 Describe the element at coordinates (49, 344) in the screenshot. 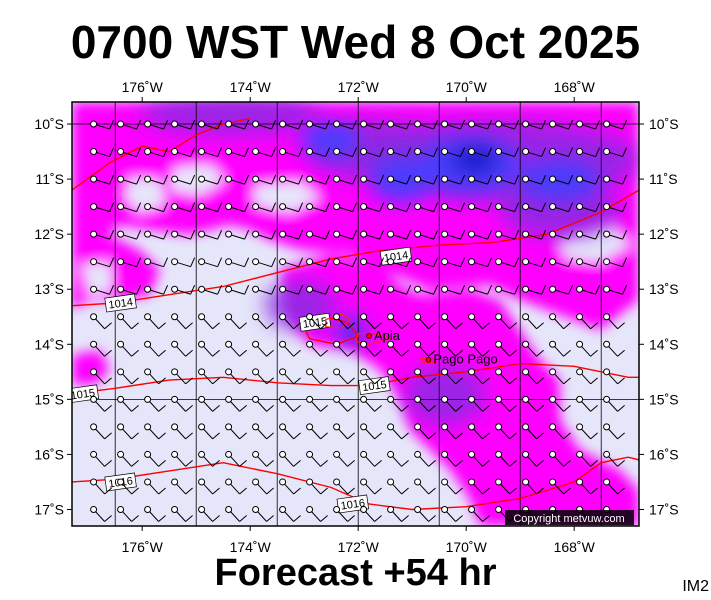

I see `lat-tick-label-left: 14˚S` at that location.